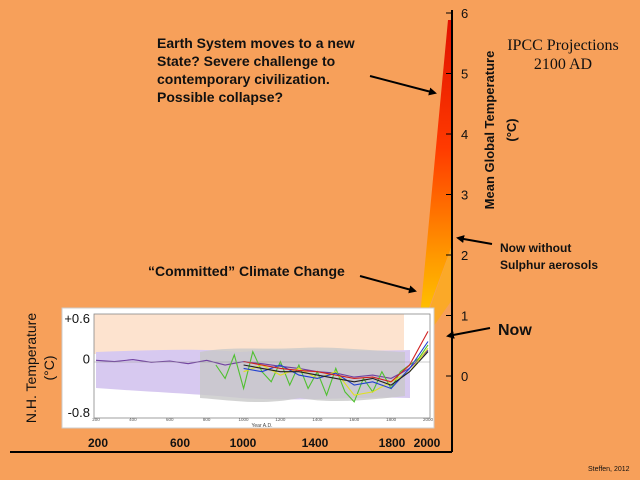 The width and height of the screenshot is (640, 480). I want to click on reconstruction-green-line, so click(322, 373).